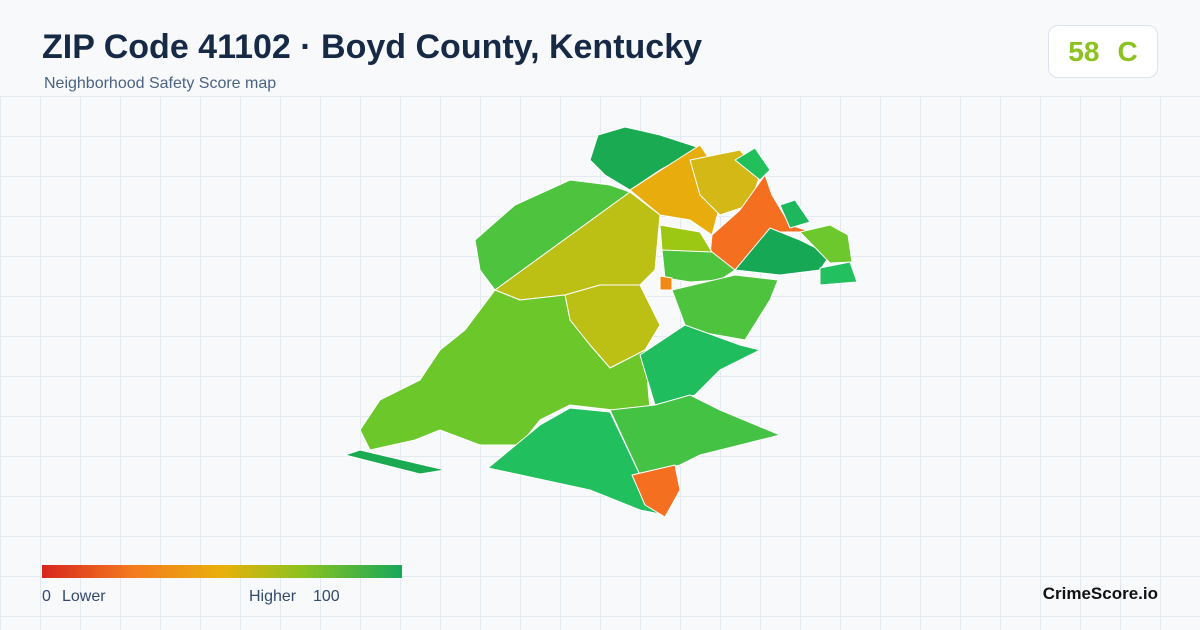  Describe the element at coordinates (84, 596) in the screenshot. I see `legend-min-label: Lower` at that location.